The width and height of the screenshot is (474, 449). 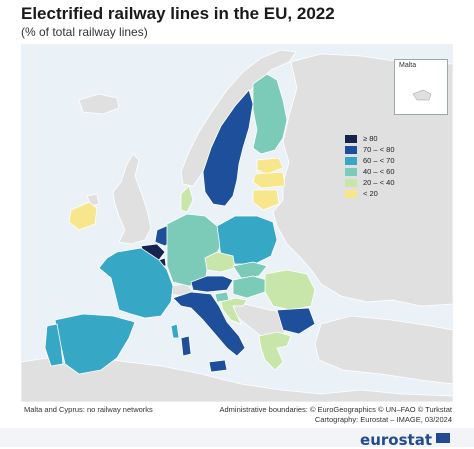 I want to click on country-italy, so click(x=209, y=324).